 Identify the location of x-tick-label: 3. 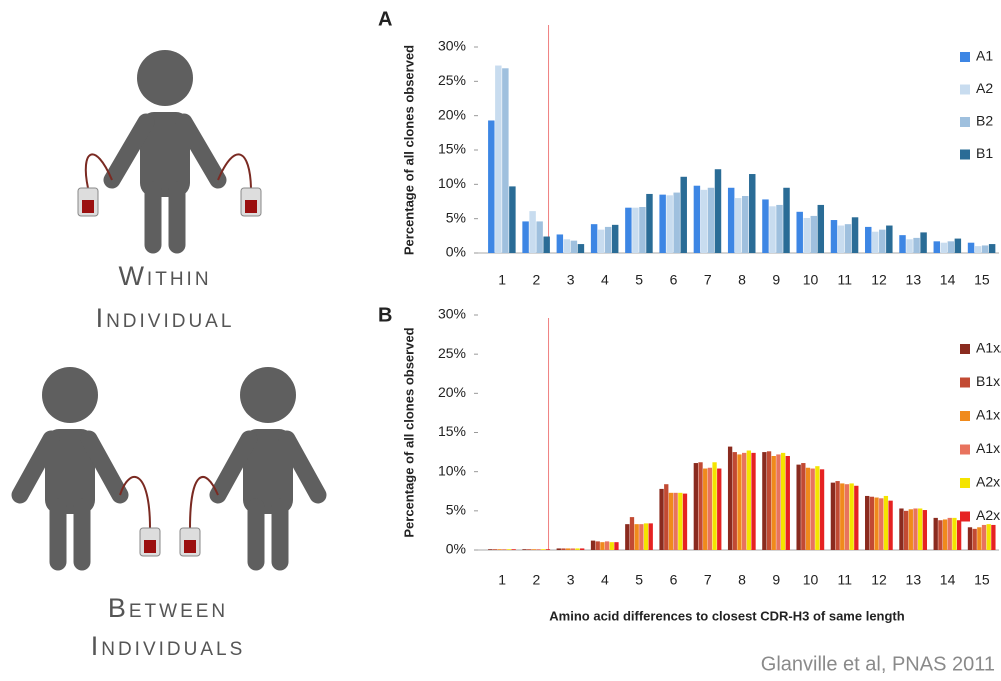
(571, 580).